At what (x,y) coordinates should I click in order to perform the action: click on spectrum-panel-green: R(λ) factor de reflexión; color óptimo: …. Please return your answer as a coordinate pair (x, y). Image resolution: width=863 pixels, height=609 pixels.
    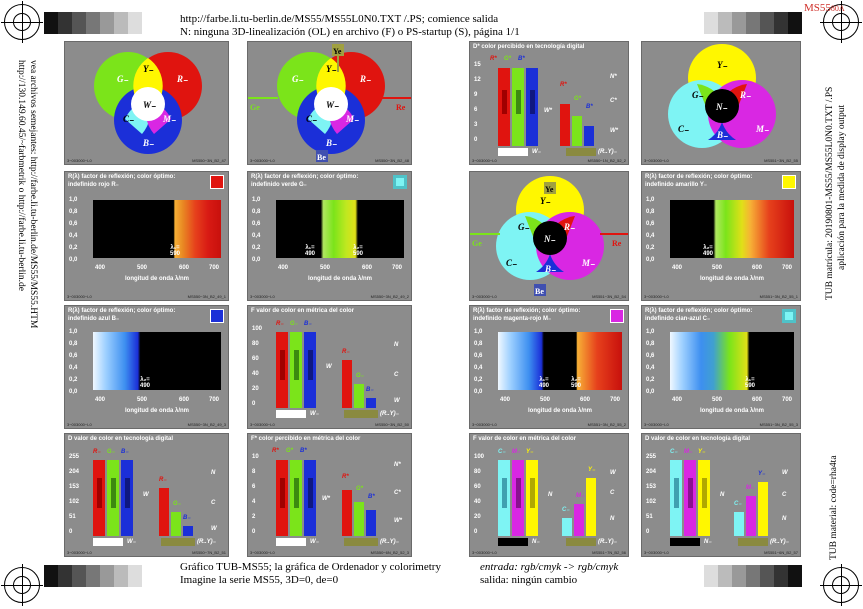
    Looking at the image, I should click on (329, 236).